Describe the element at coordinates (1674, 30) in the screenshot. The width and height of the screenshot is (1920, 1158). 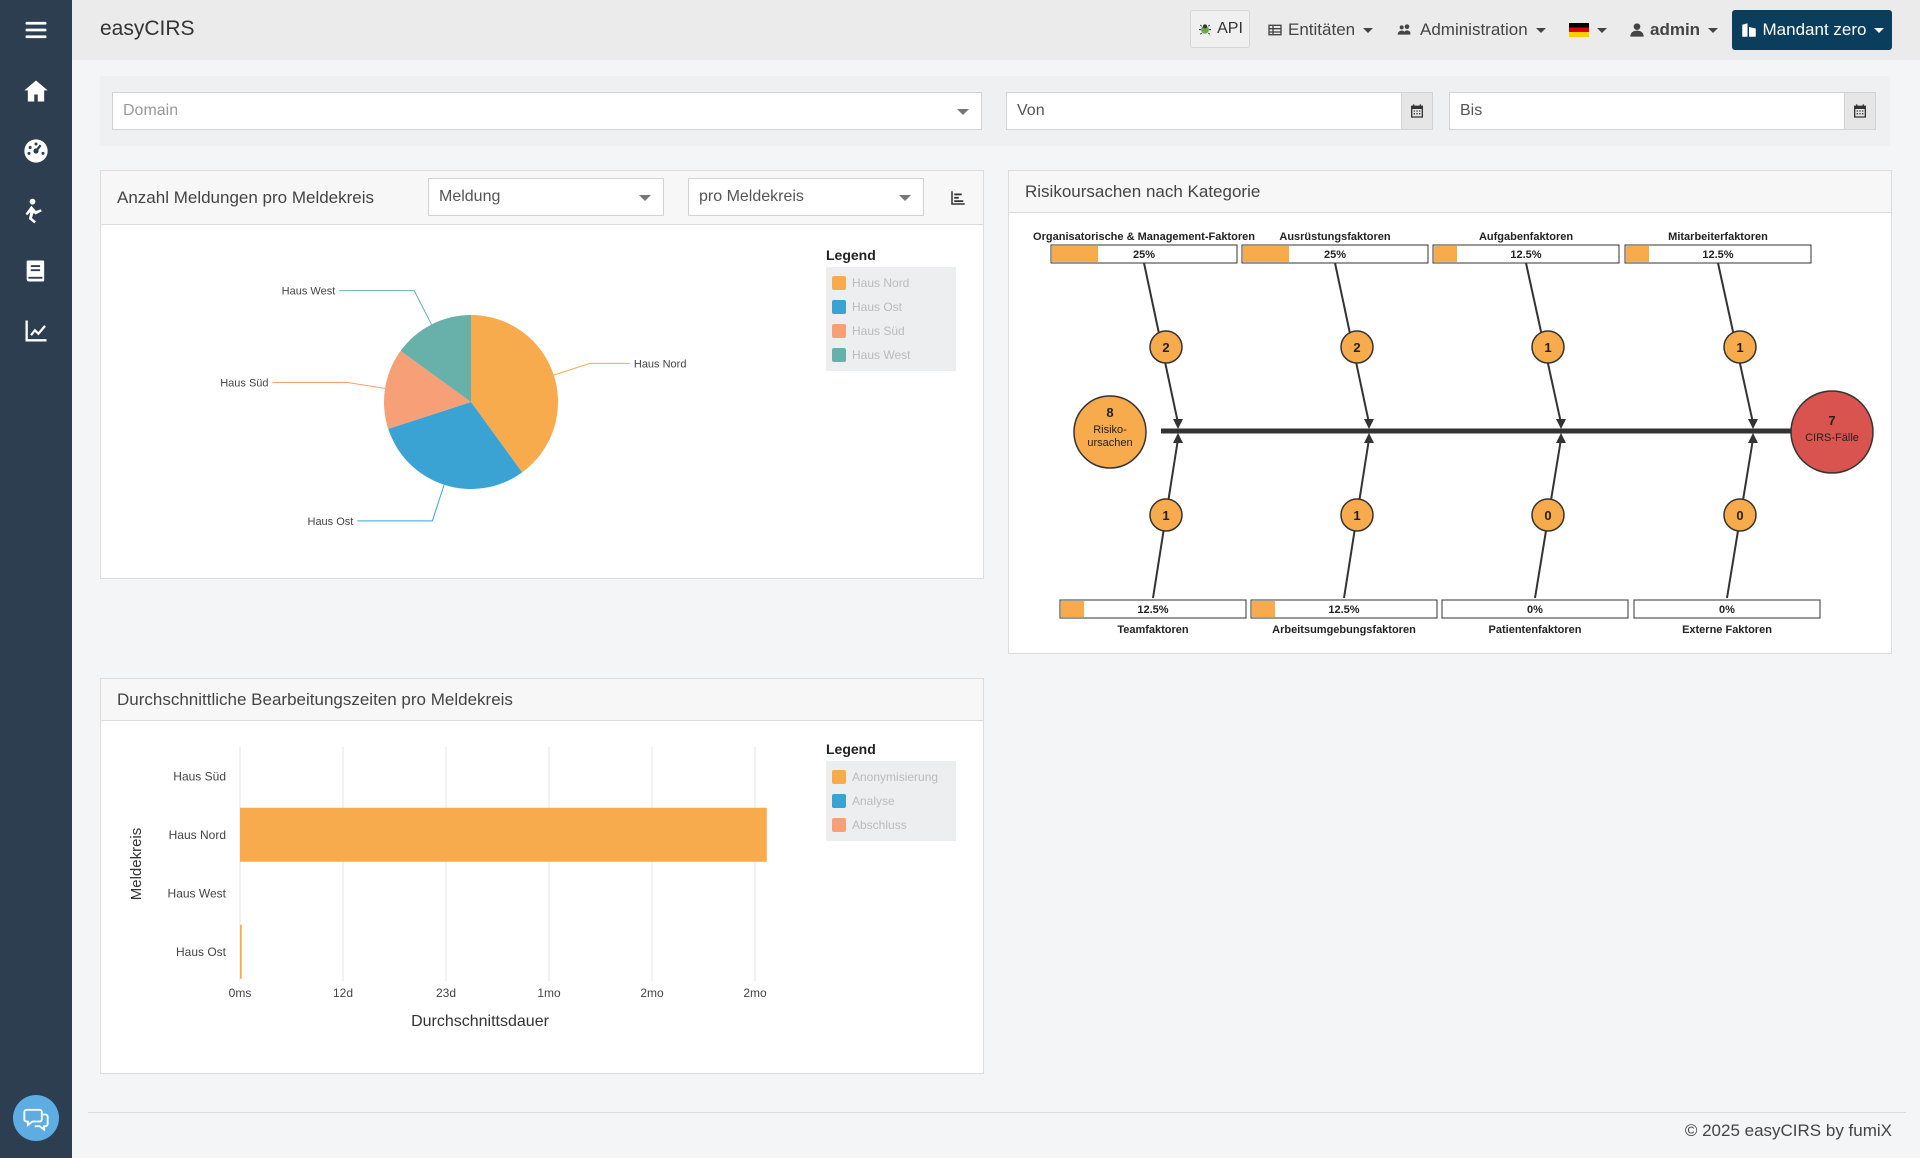
I see `user-menu: admin` at that location.